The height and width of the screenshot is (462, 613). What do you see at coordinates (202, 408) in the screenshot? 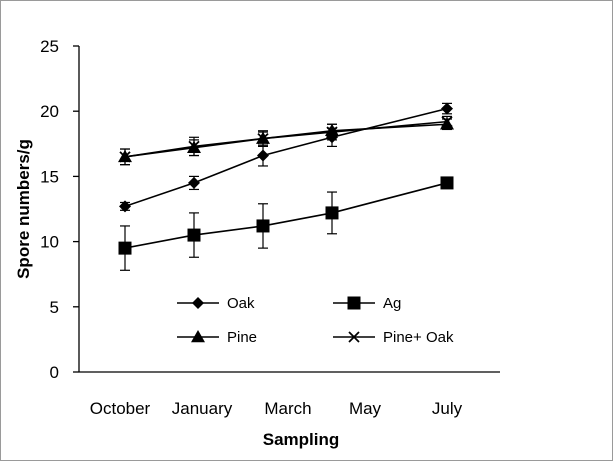
I see `x-tick-label: January` at bounding box center [202, 408].